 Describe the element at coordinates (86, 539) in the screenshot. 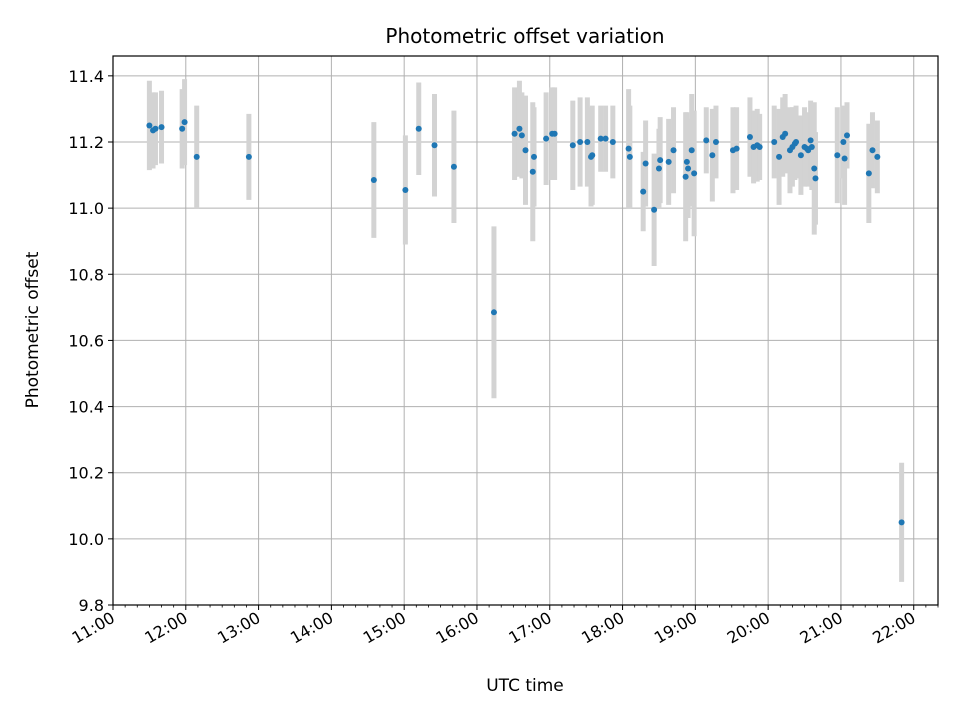

I see `y-tick-label: 10.0` at that location.